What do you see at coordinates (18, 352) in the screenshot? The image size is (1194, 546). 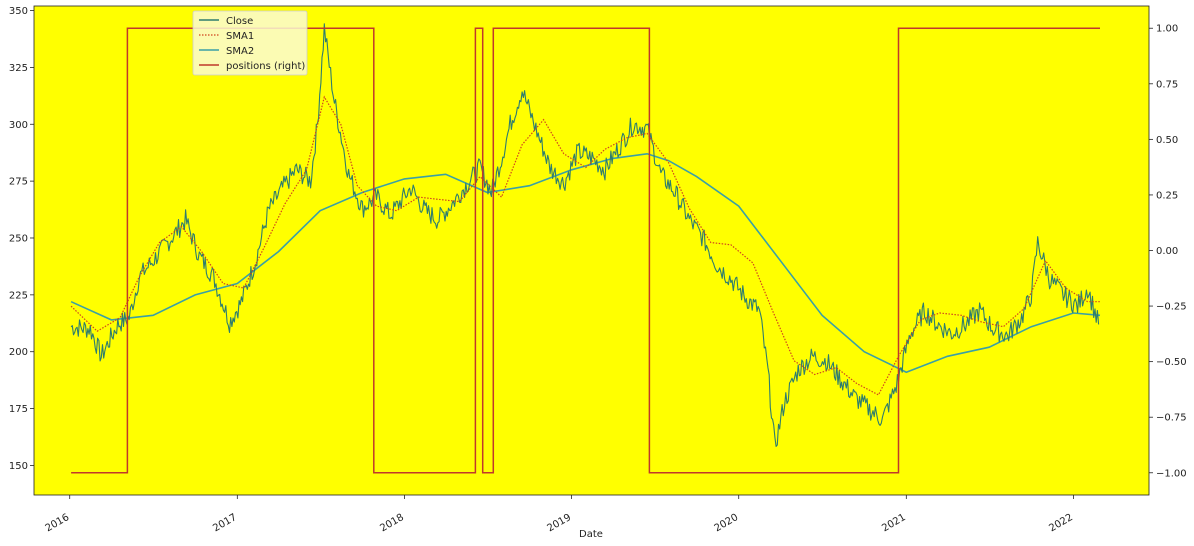 I see `y-tick-label: 200` at bounding box center [18, 352].